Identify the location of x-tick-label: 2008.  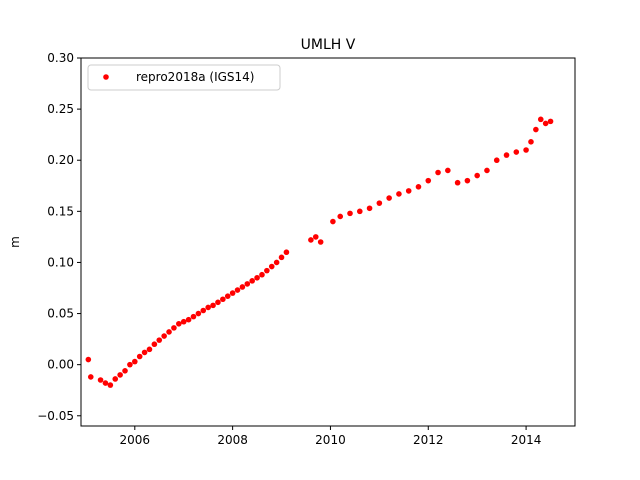
(232, 440).